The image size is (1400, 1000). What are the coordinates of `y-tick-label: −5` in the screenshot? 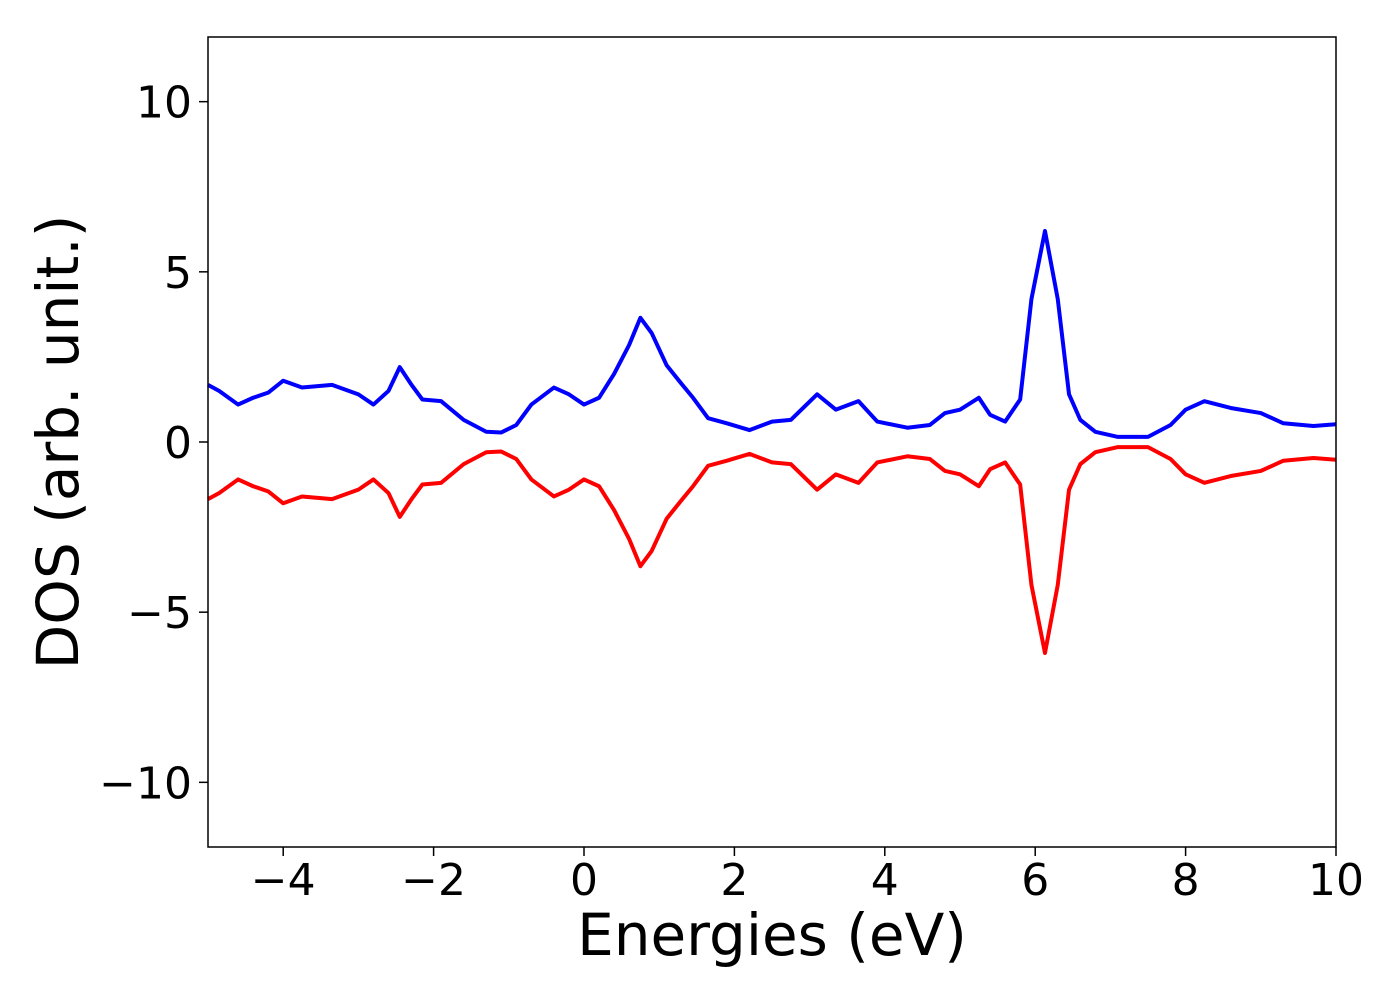 It's located at (159, 613).